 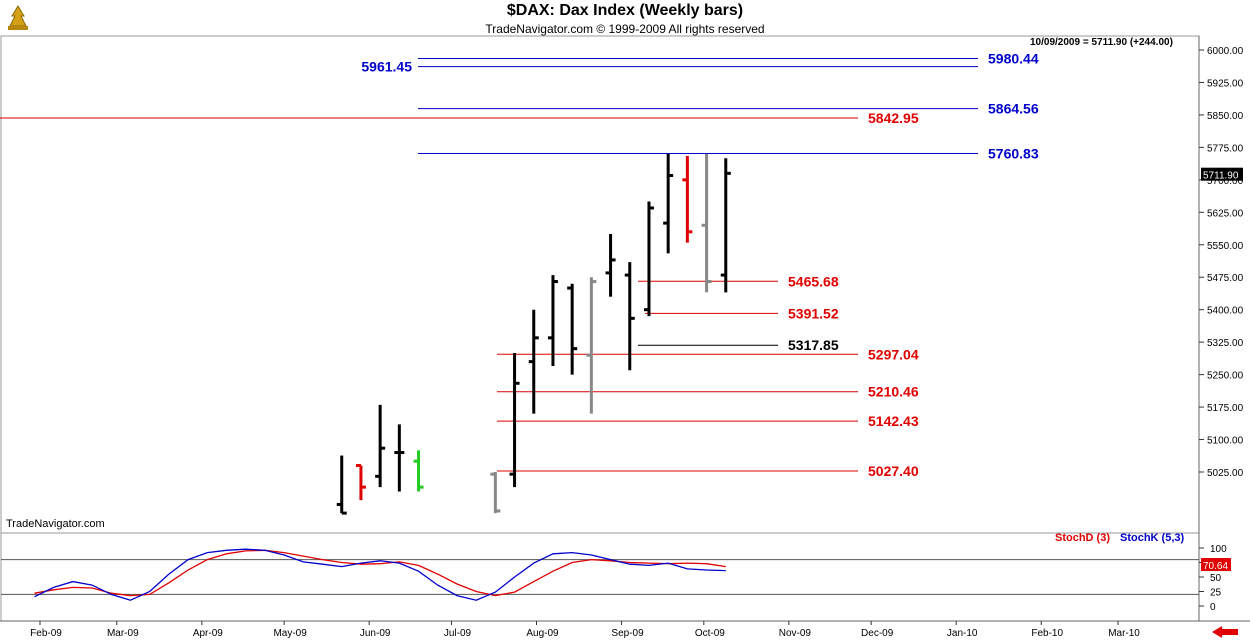 I want to click on price-tick-label: 6000.00, so click(x=1225, y=51).